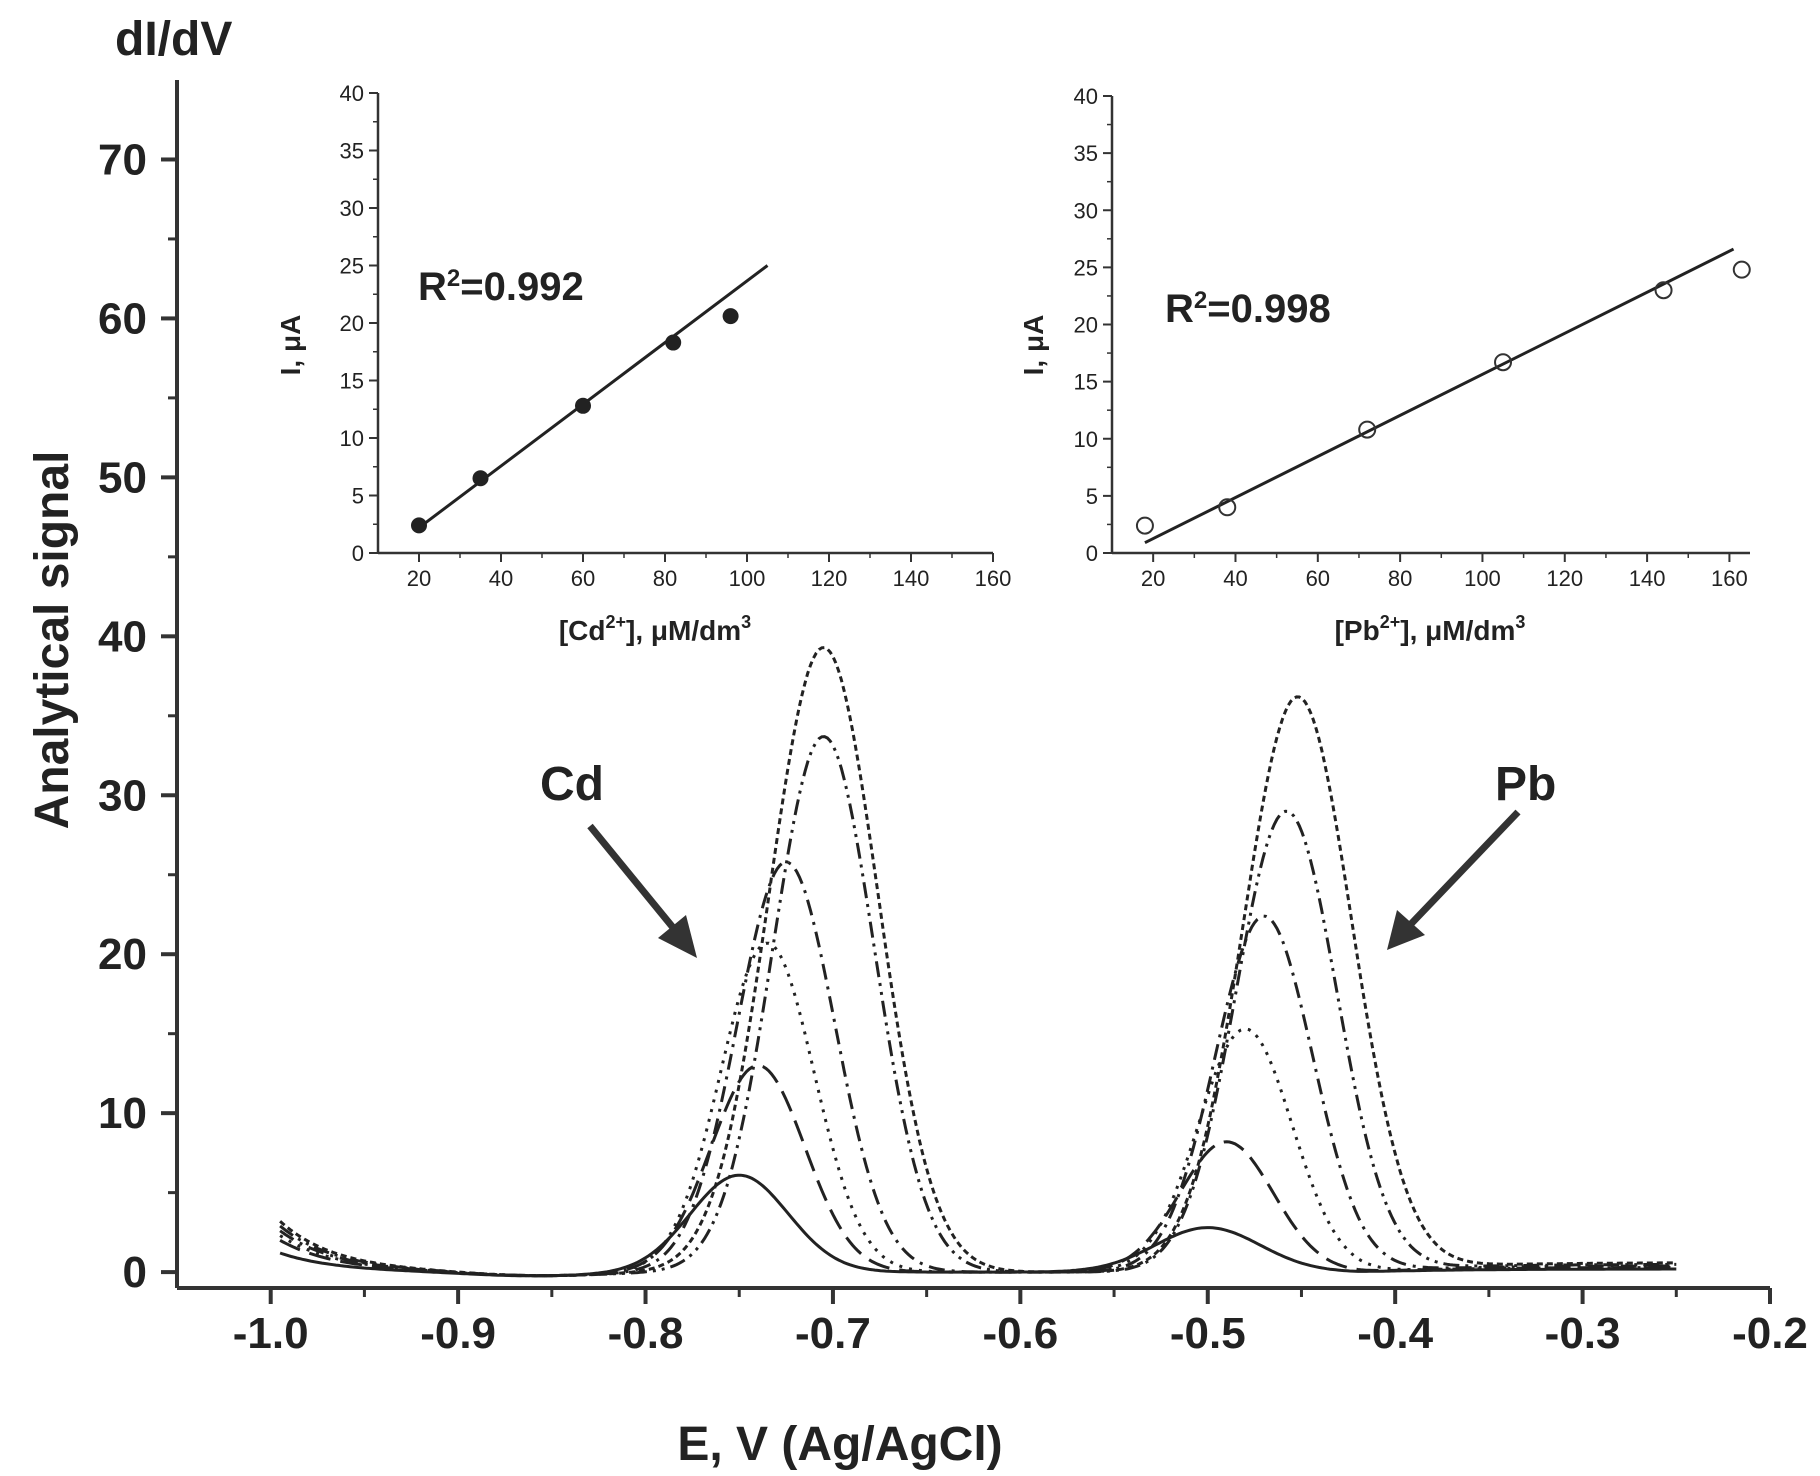  What do you see at coordinates (1086, 210) in the screenshot?
I see `inset-pb-y-tick-label: 30` at bounding box center [1086, 210].